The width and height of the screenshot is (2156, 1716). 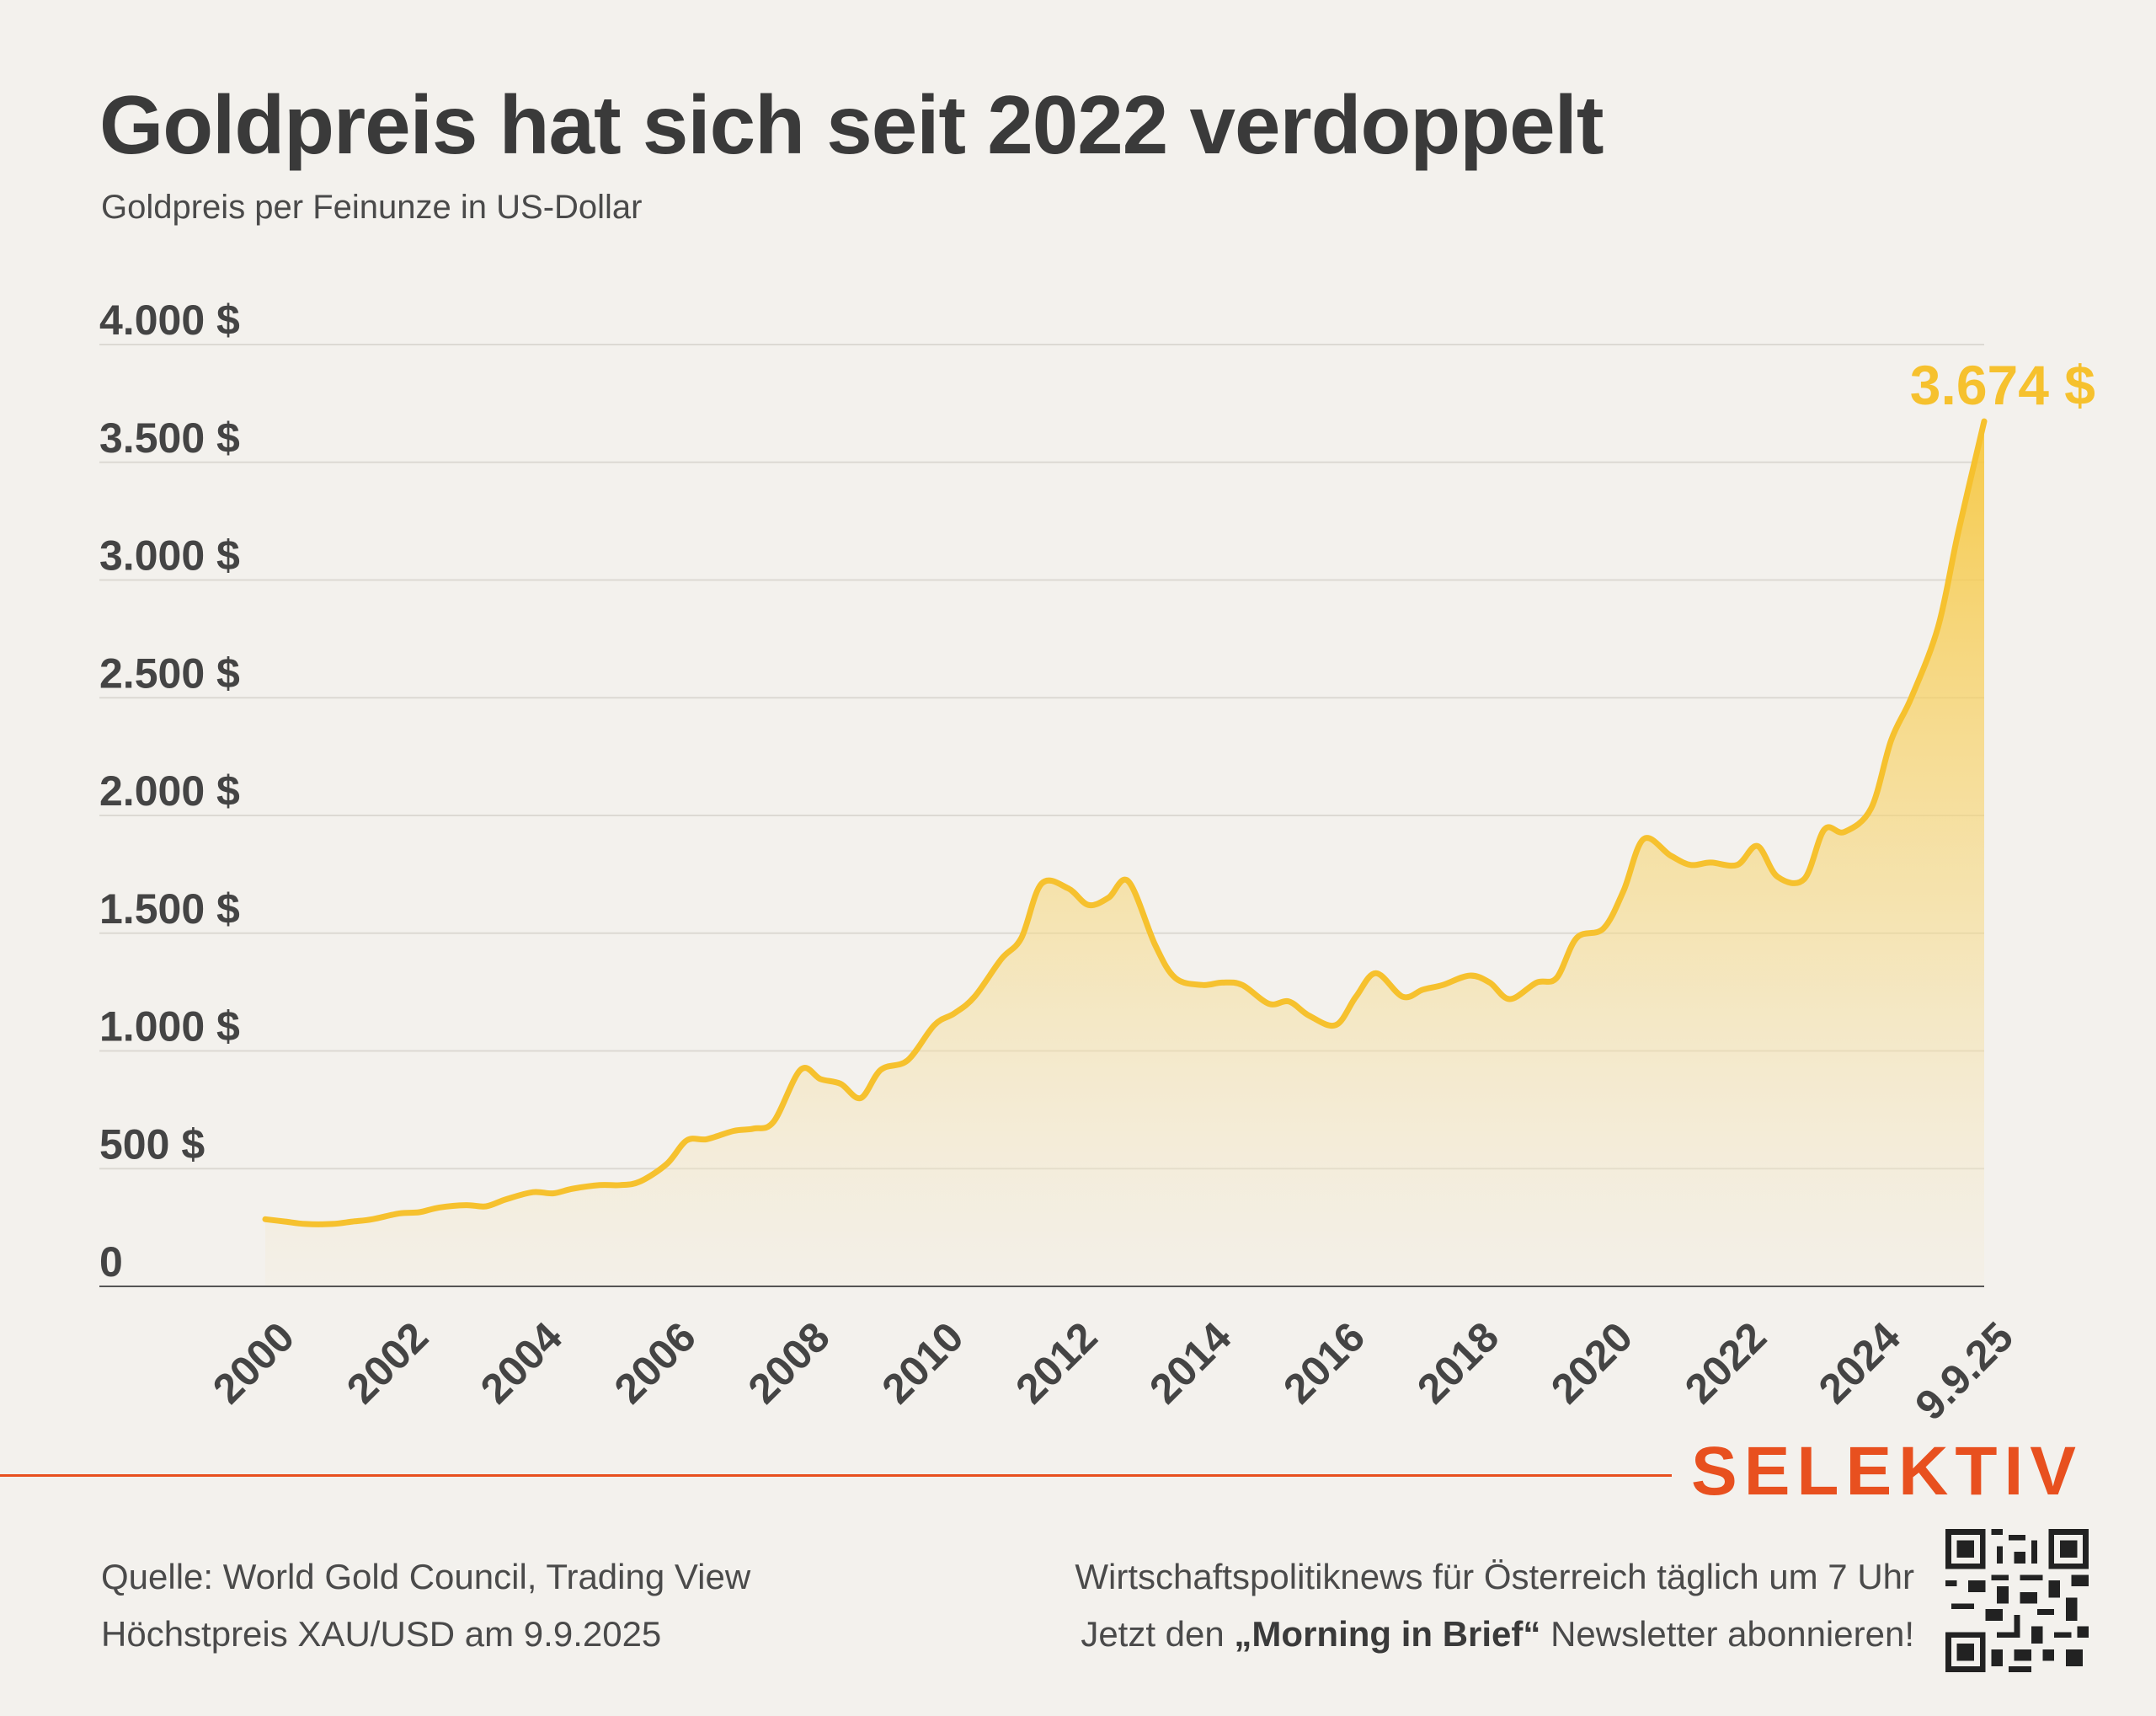 I want to click on promo-prefix: Jetzt den, so click(x=1158, y=1634).